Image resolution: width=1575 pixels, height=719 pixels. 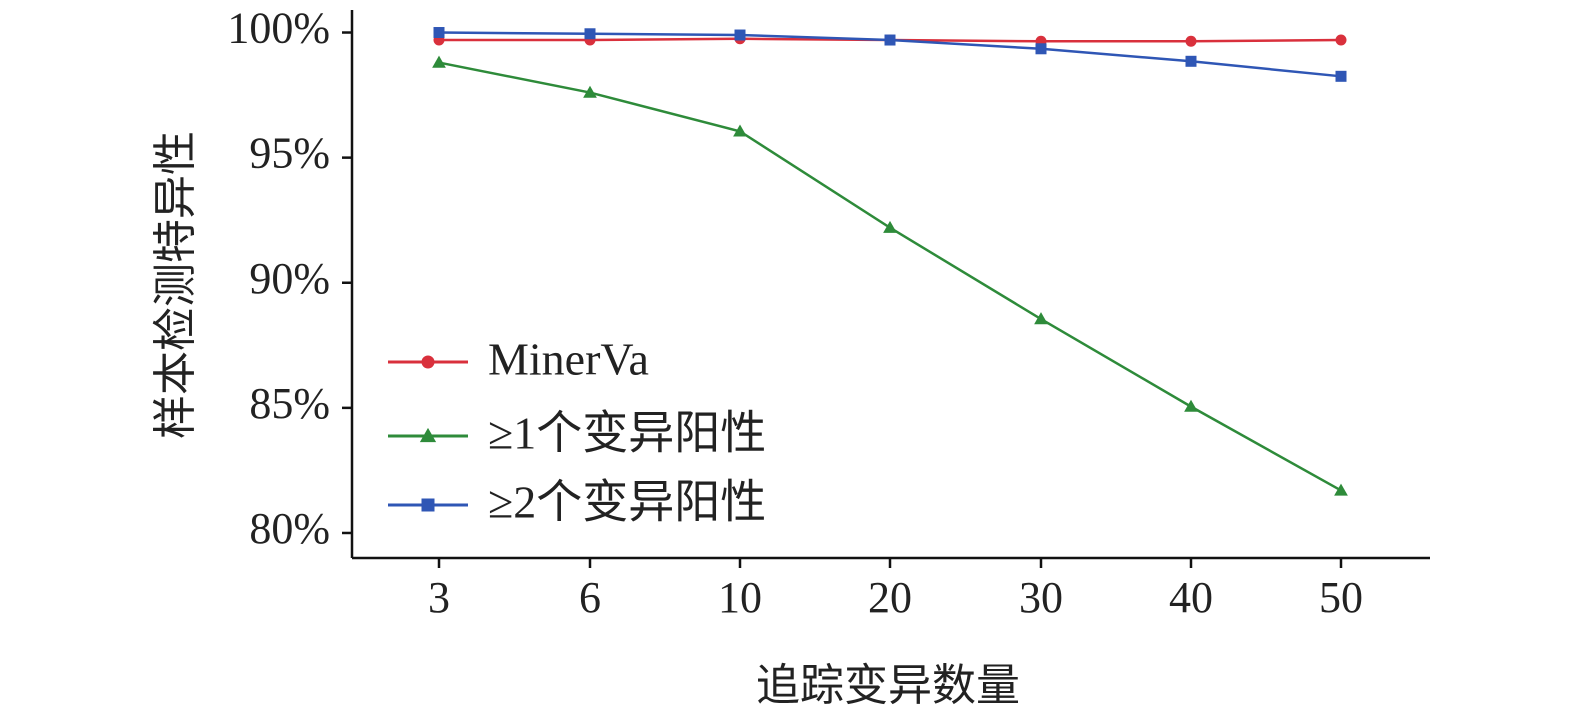 I want to click on legend-label: ≥1个变异阳性, so click(x=627, y=433).